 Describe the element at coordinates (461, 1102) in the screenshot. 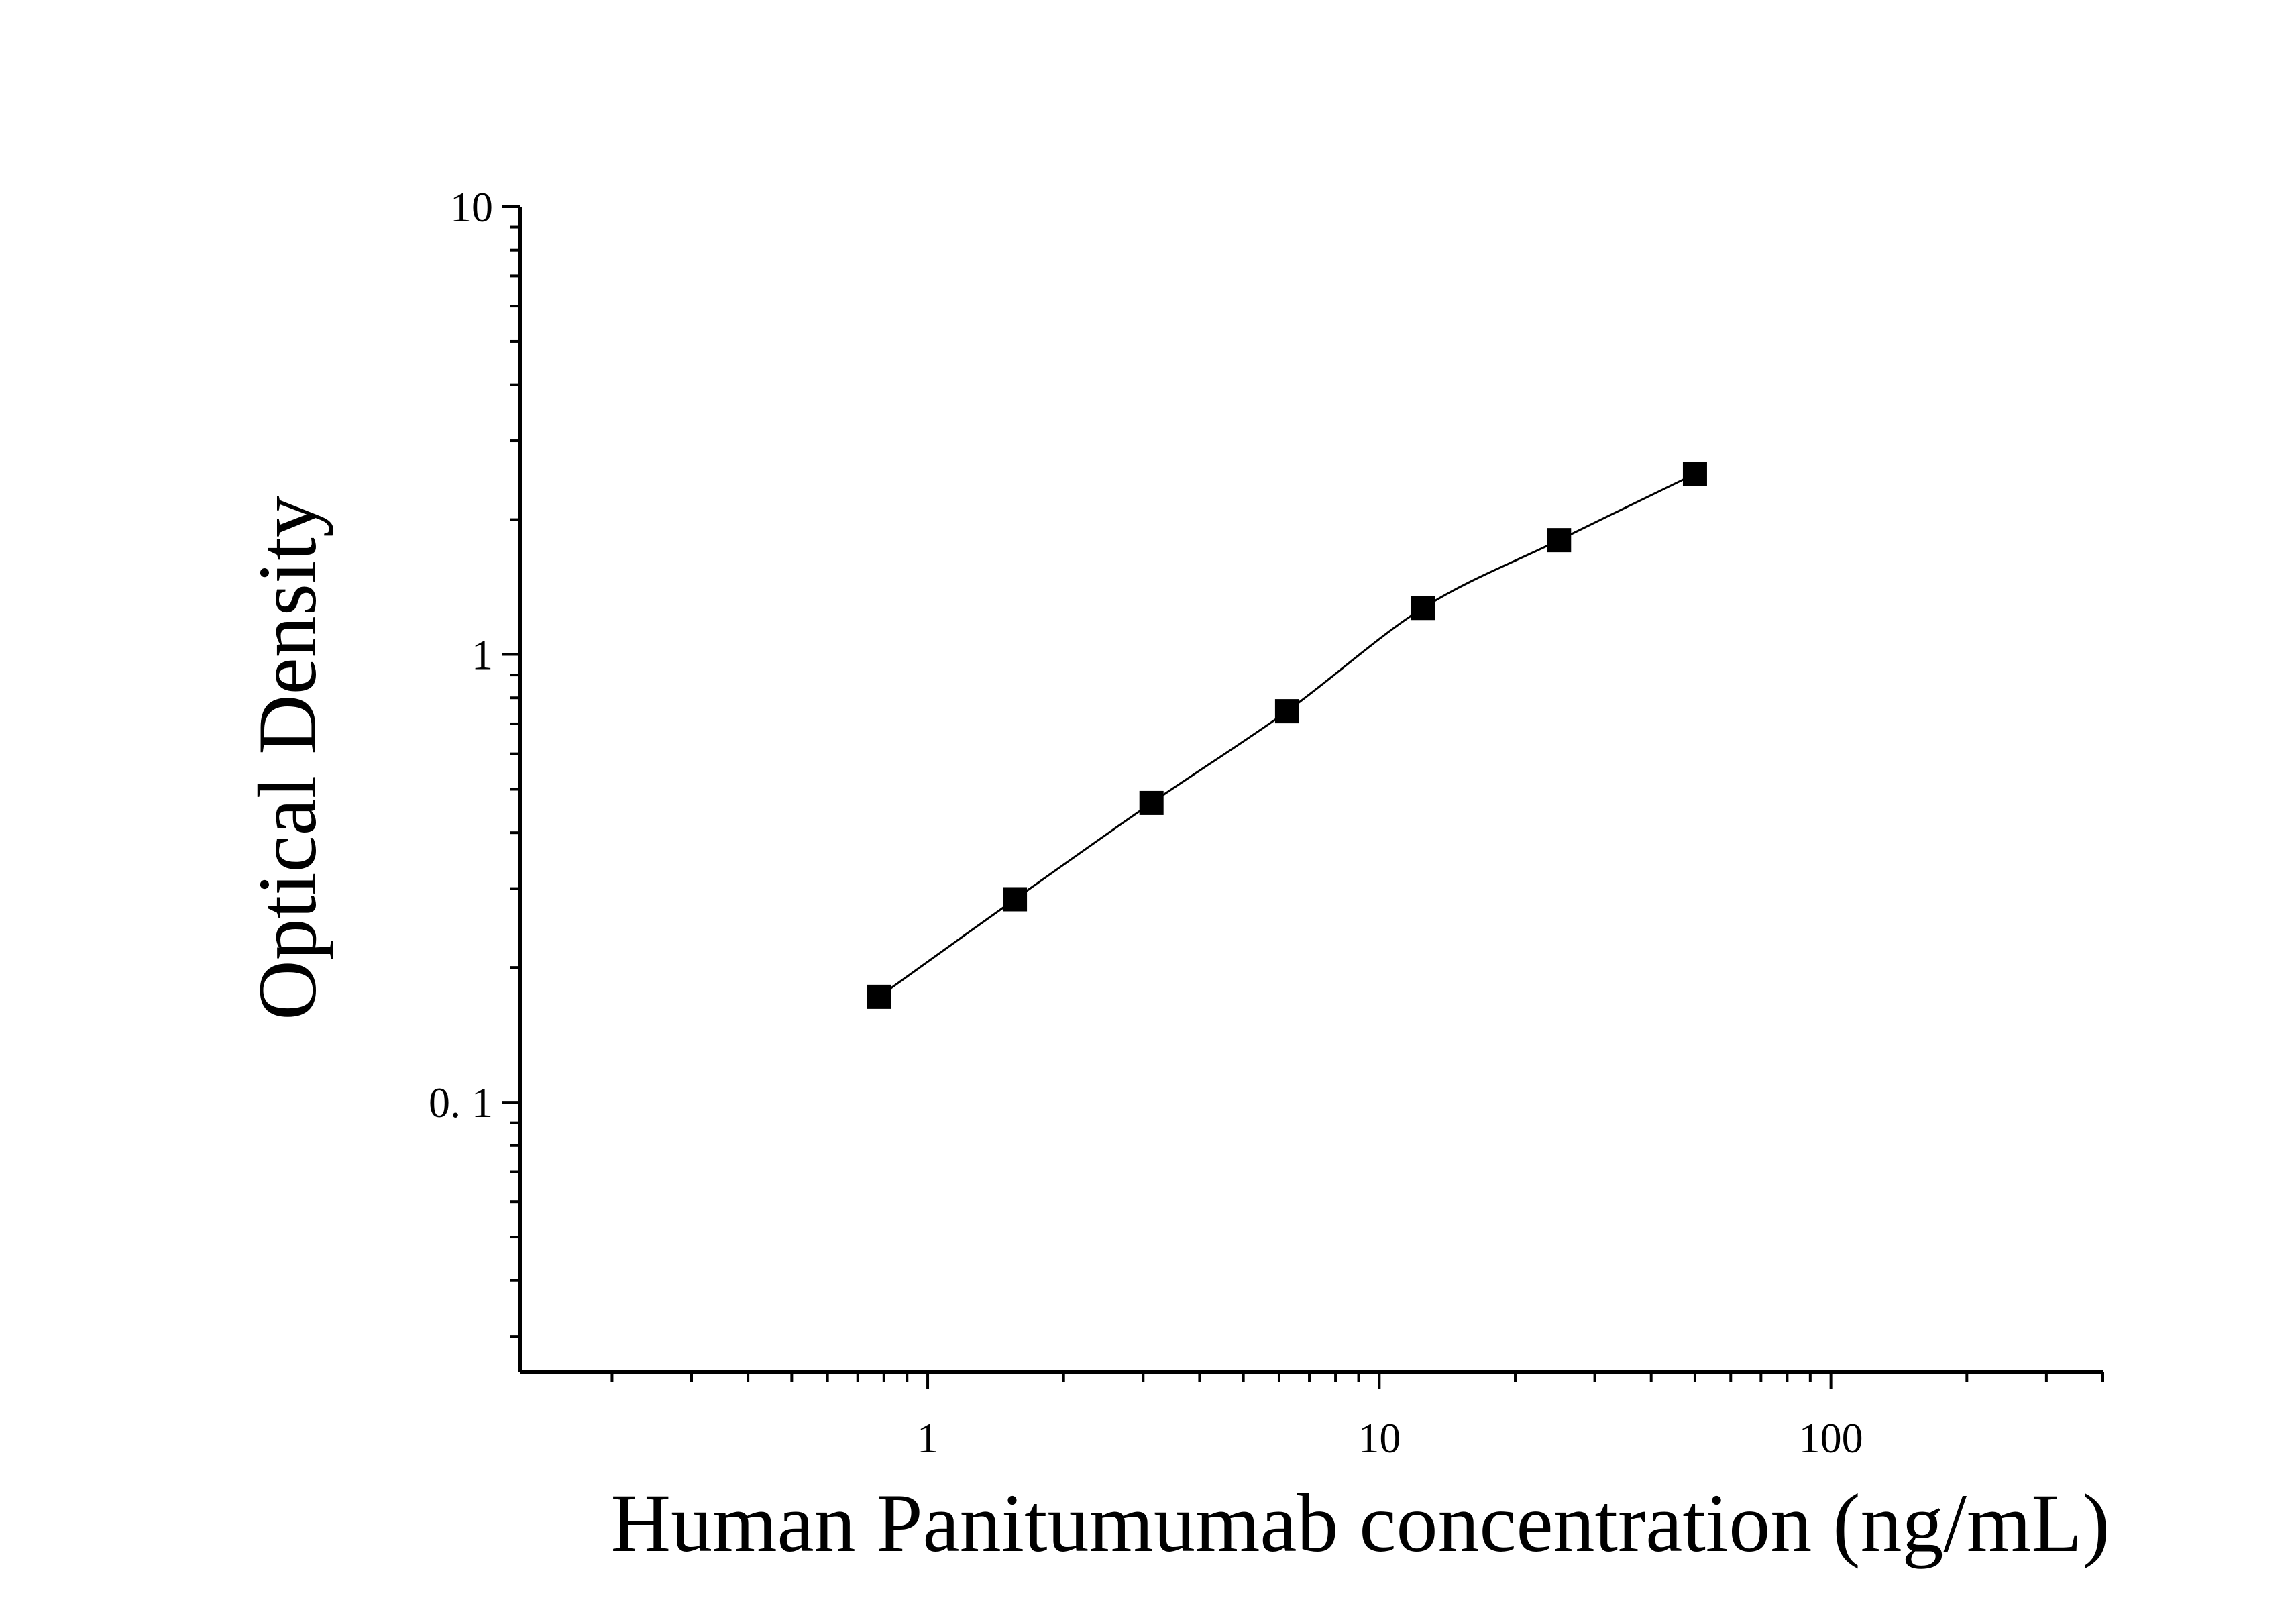

I see `y-tick-label: 0. 1` at that location.